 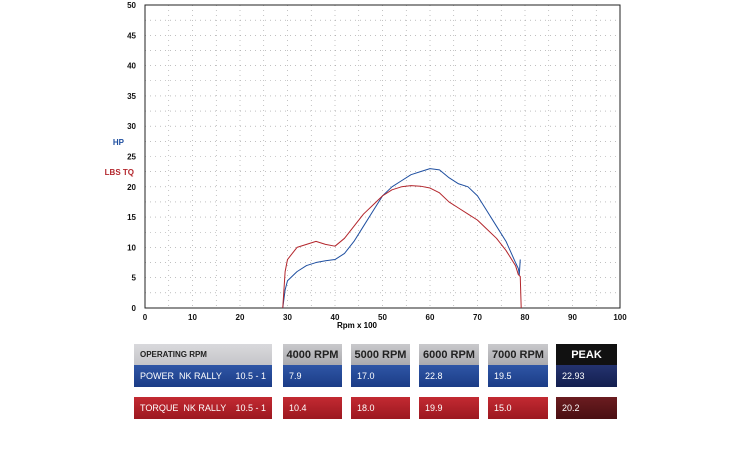 What do you see at coordinates (192, 317) in the screenshot?
I see `x-tick-label: 10` at bounding box center [192, 317].